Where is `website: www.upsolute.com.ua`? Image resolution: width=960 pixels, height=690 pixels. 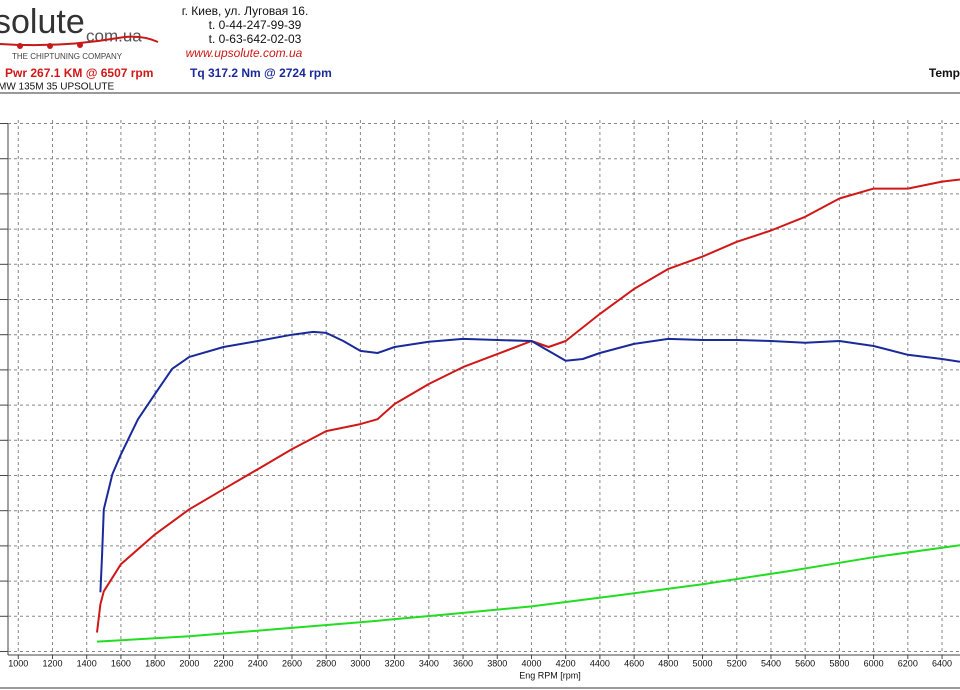
website: www.upsolute.com.ua is located at coordinates (244, 53).